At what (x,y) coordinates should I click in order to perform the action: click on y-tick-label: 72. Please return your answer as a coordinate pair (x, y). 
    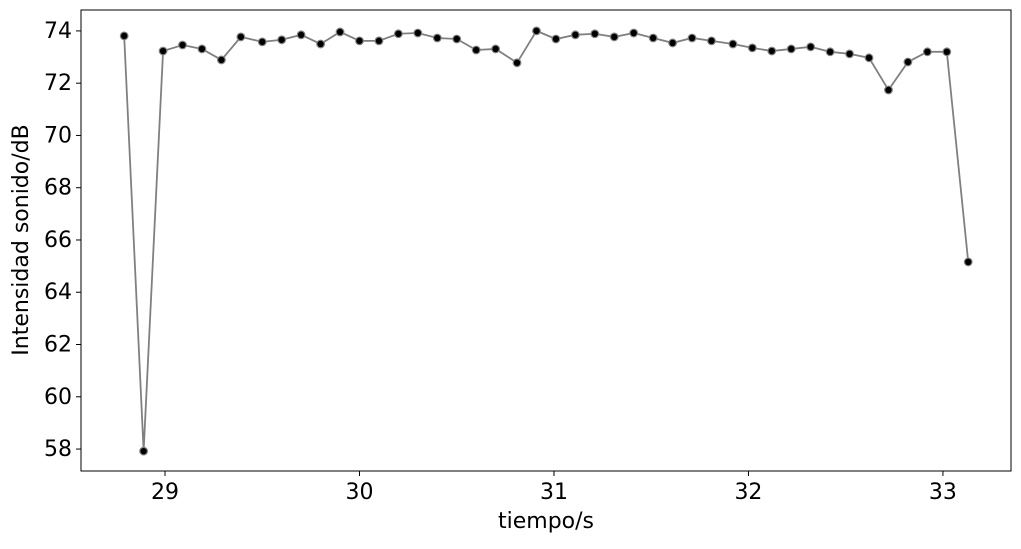
    Looking at the image, I should click on (58, 83).